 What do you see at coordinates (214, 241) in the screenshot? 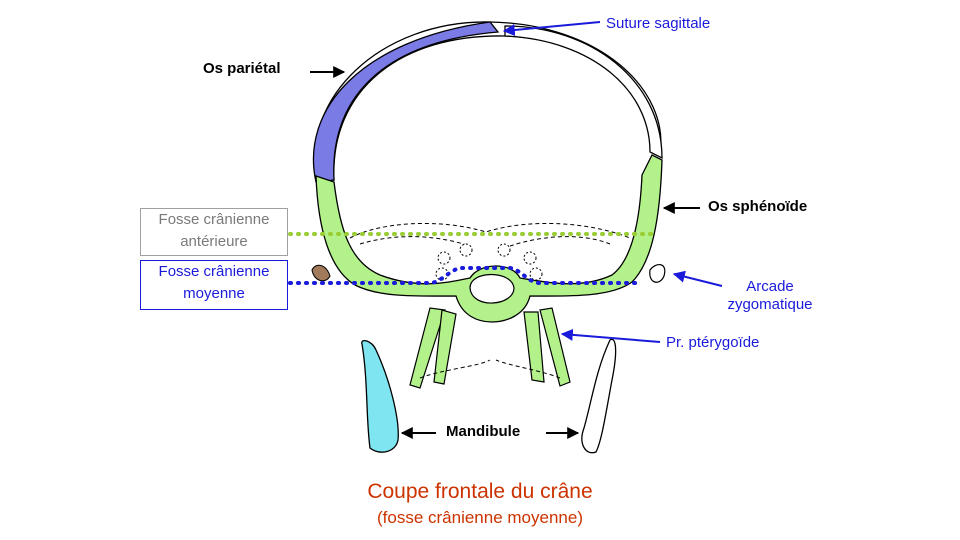
I see `box-anterior-line2: antérieure` at bounding box center [214, 241].